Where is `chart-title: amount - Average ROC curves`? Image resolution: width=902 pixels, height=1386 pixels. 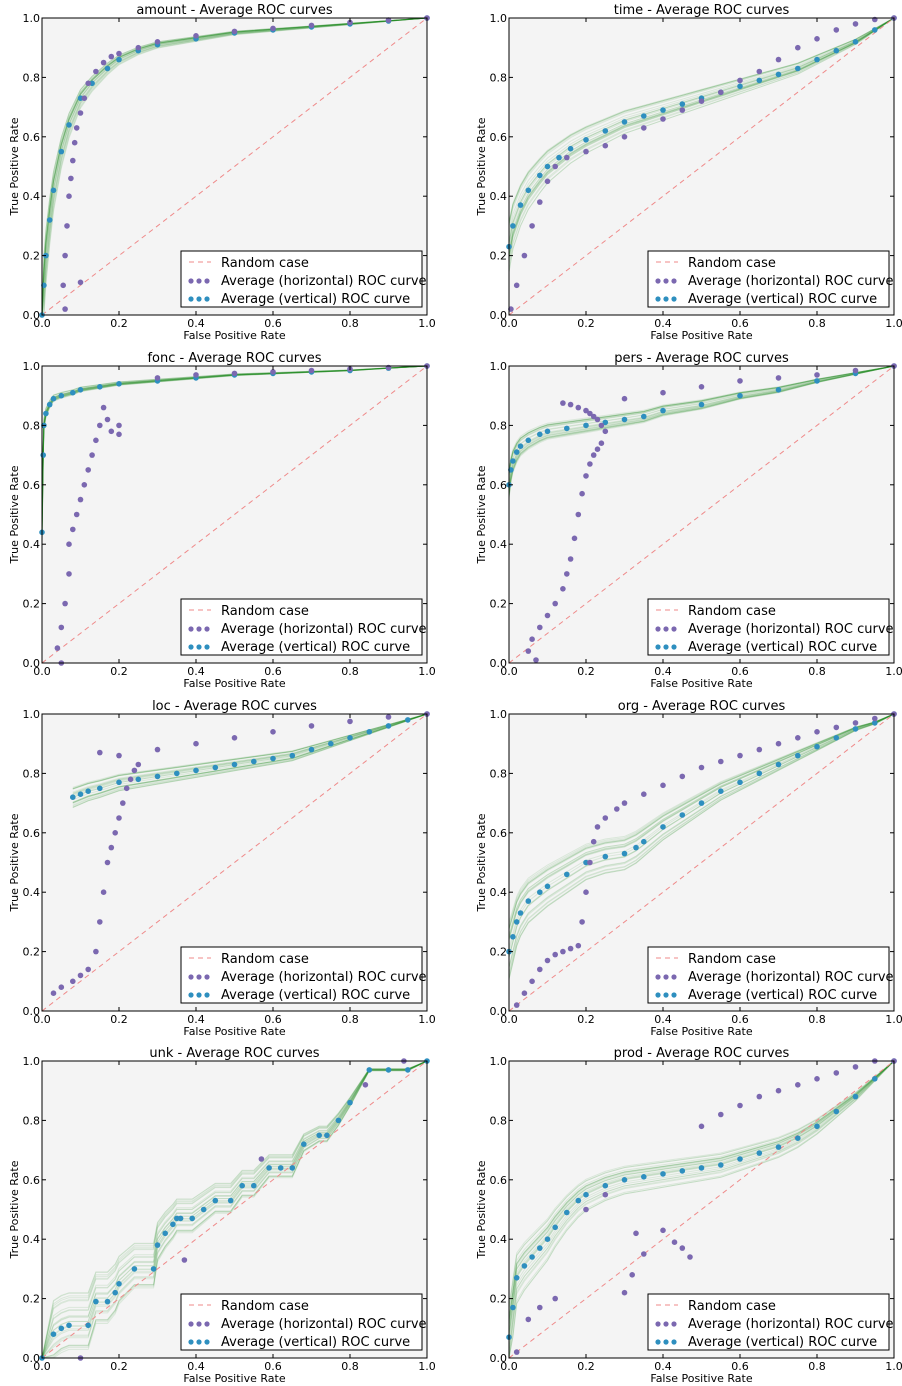
chart-title: amount - Average ROC curves is located at coordinates (234, 10).